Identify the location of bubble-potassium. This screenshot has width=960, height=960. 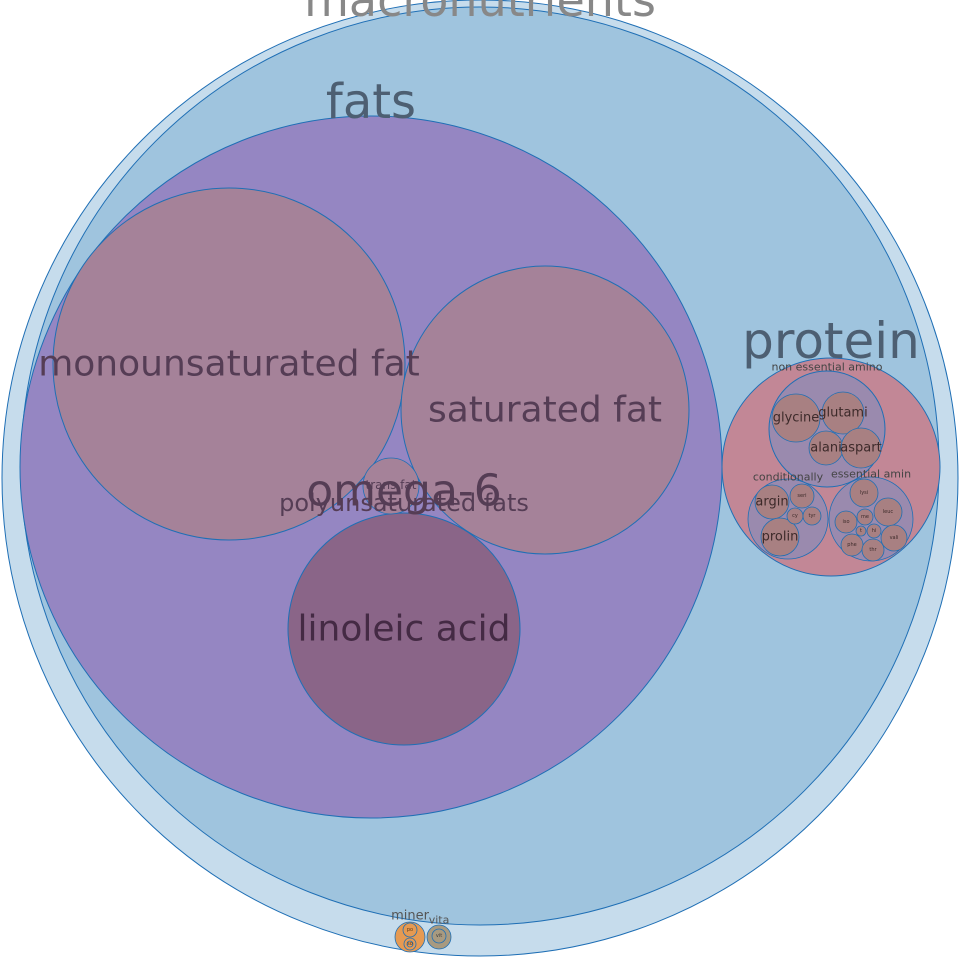
(410, 930).